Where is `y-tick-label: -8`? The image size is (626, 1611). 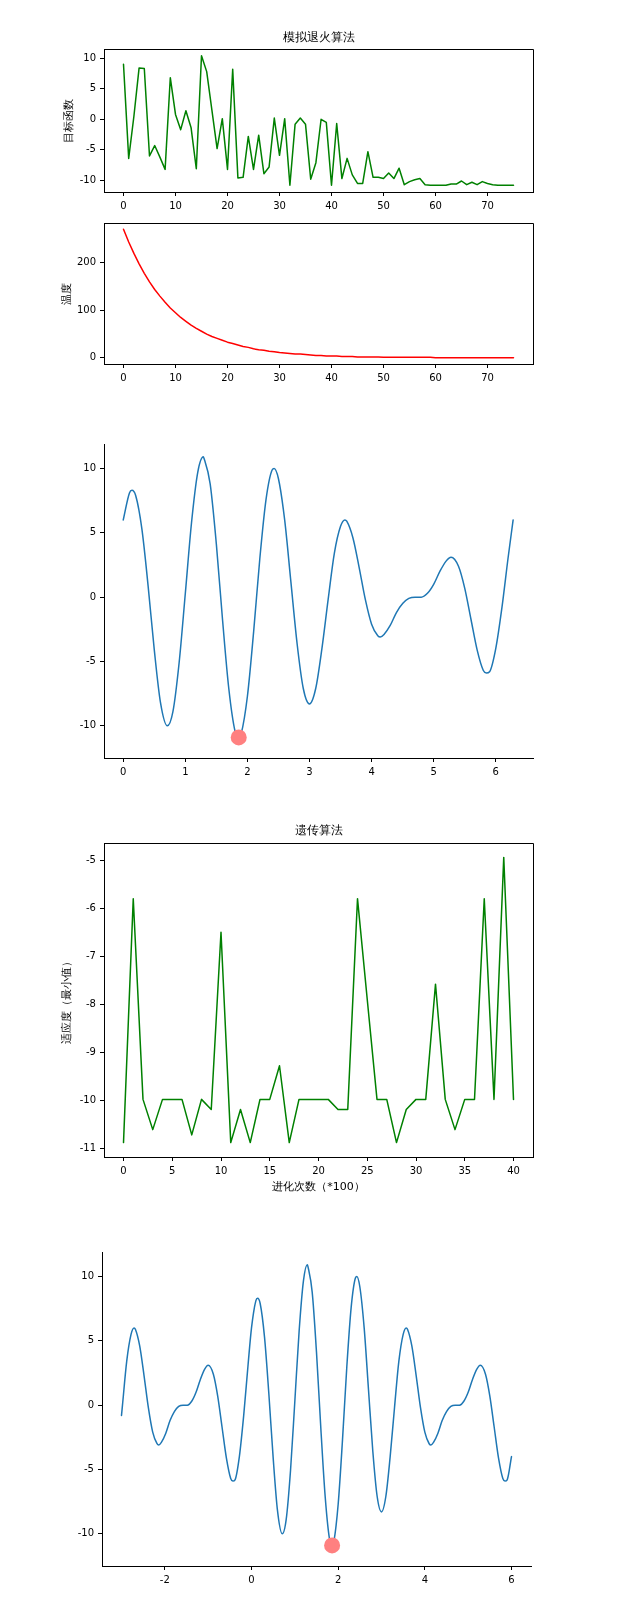 y-tick-label: -8 is located at coordinates (91, 1003).